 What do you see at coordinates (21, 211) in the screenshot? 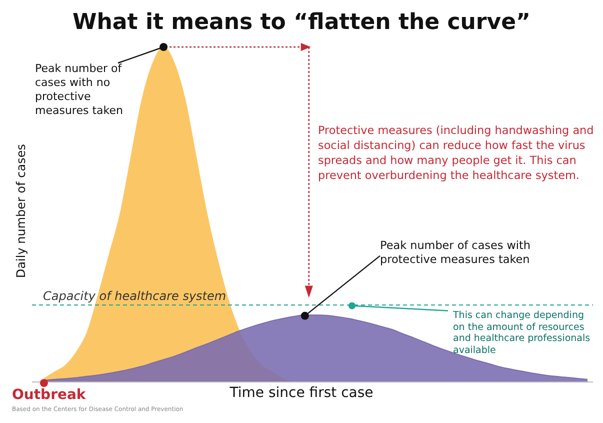
I see `y-axis-title: Daily number of cases` at bounding box center [21, 211].